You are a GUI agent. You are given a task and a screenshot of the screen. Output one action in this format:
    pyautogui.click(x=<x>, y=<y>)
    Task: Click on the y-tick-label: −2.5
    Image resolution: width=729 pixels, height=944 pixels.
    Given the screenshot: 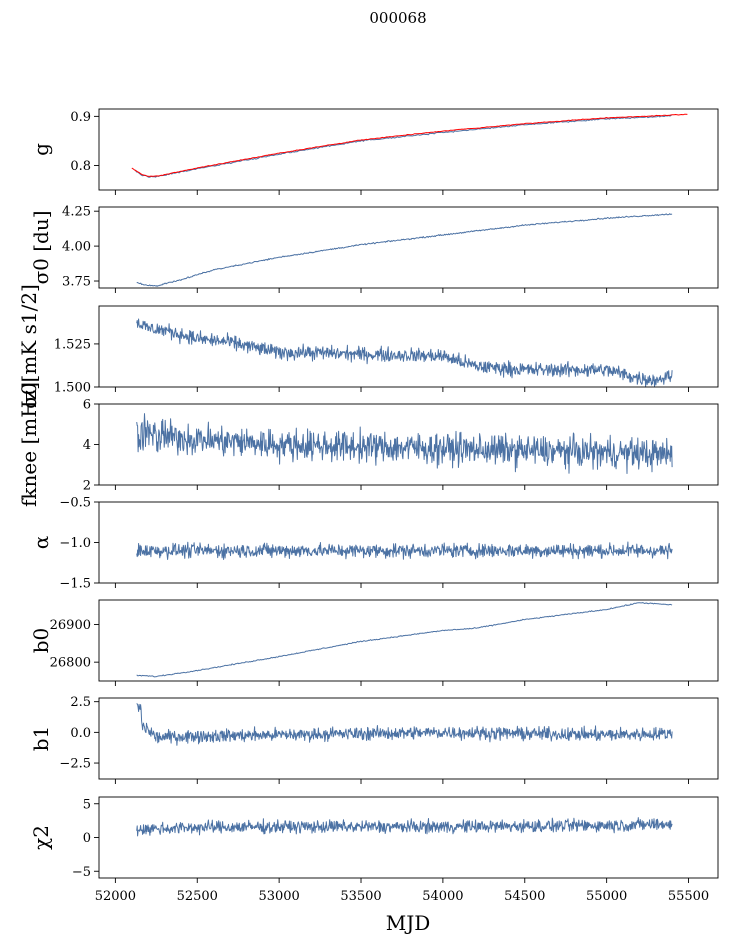 What is the action you would take?
    pyautogui.click(x=75, y=764)
    